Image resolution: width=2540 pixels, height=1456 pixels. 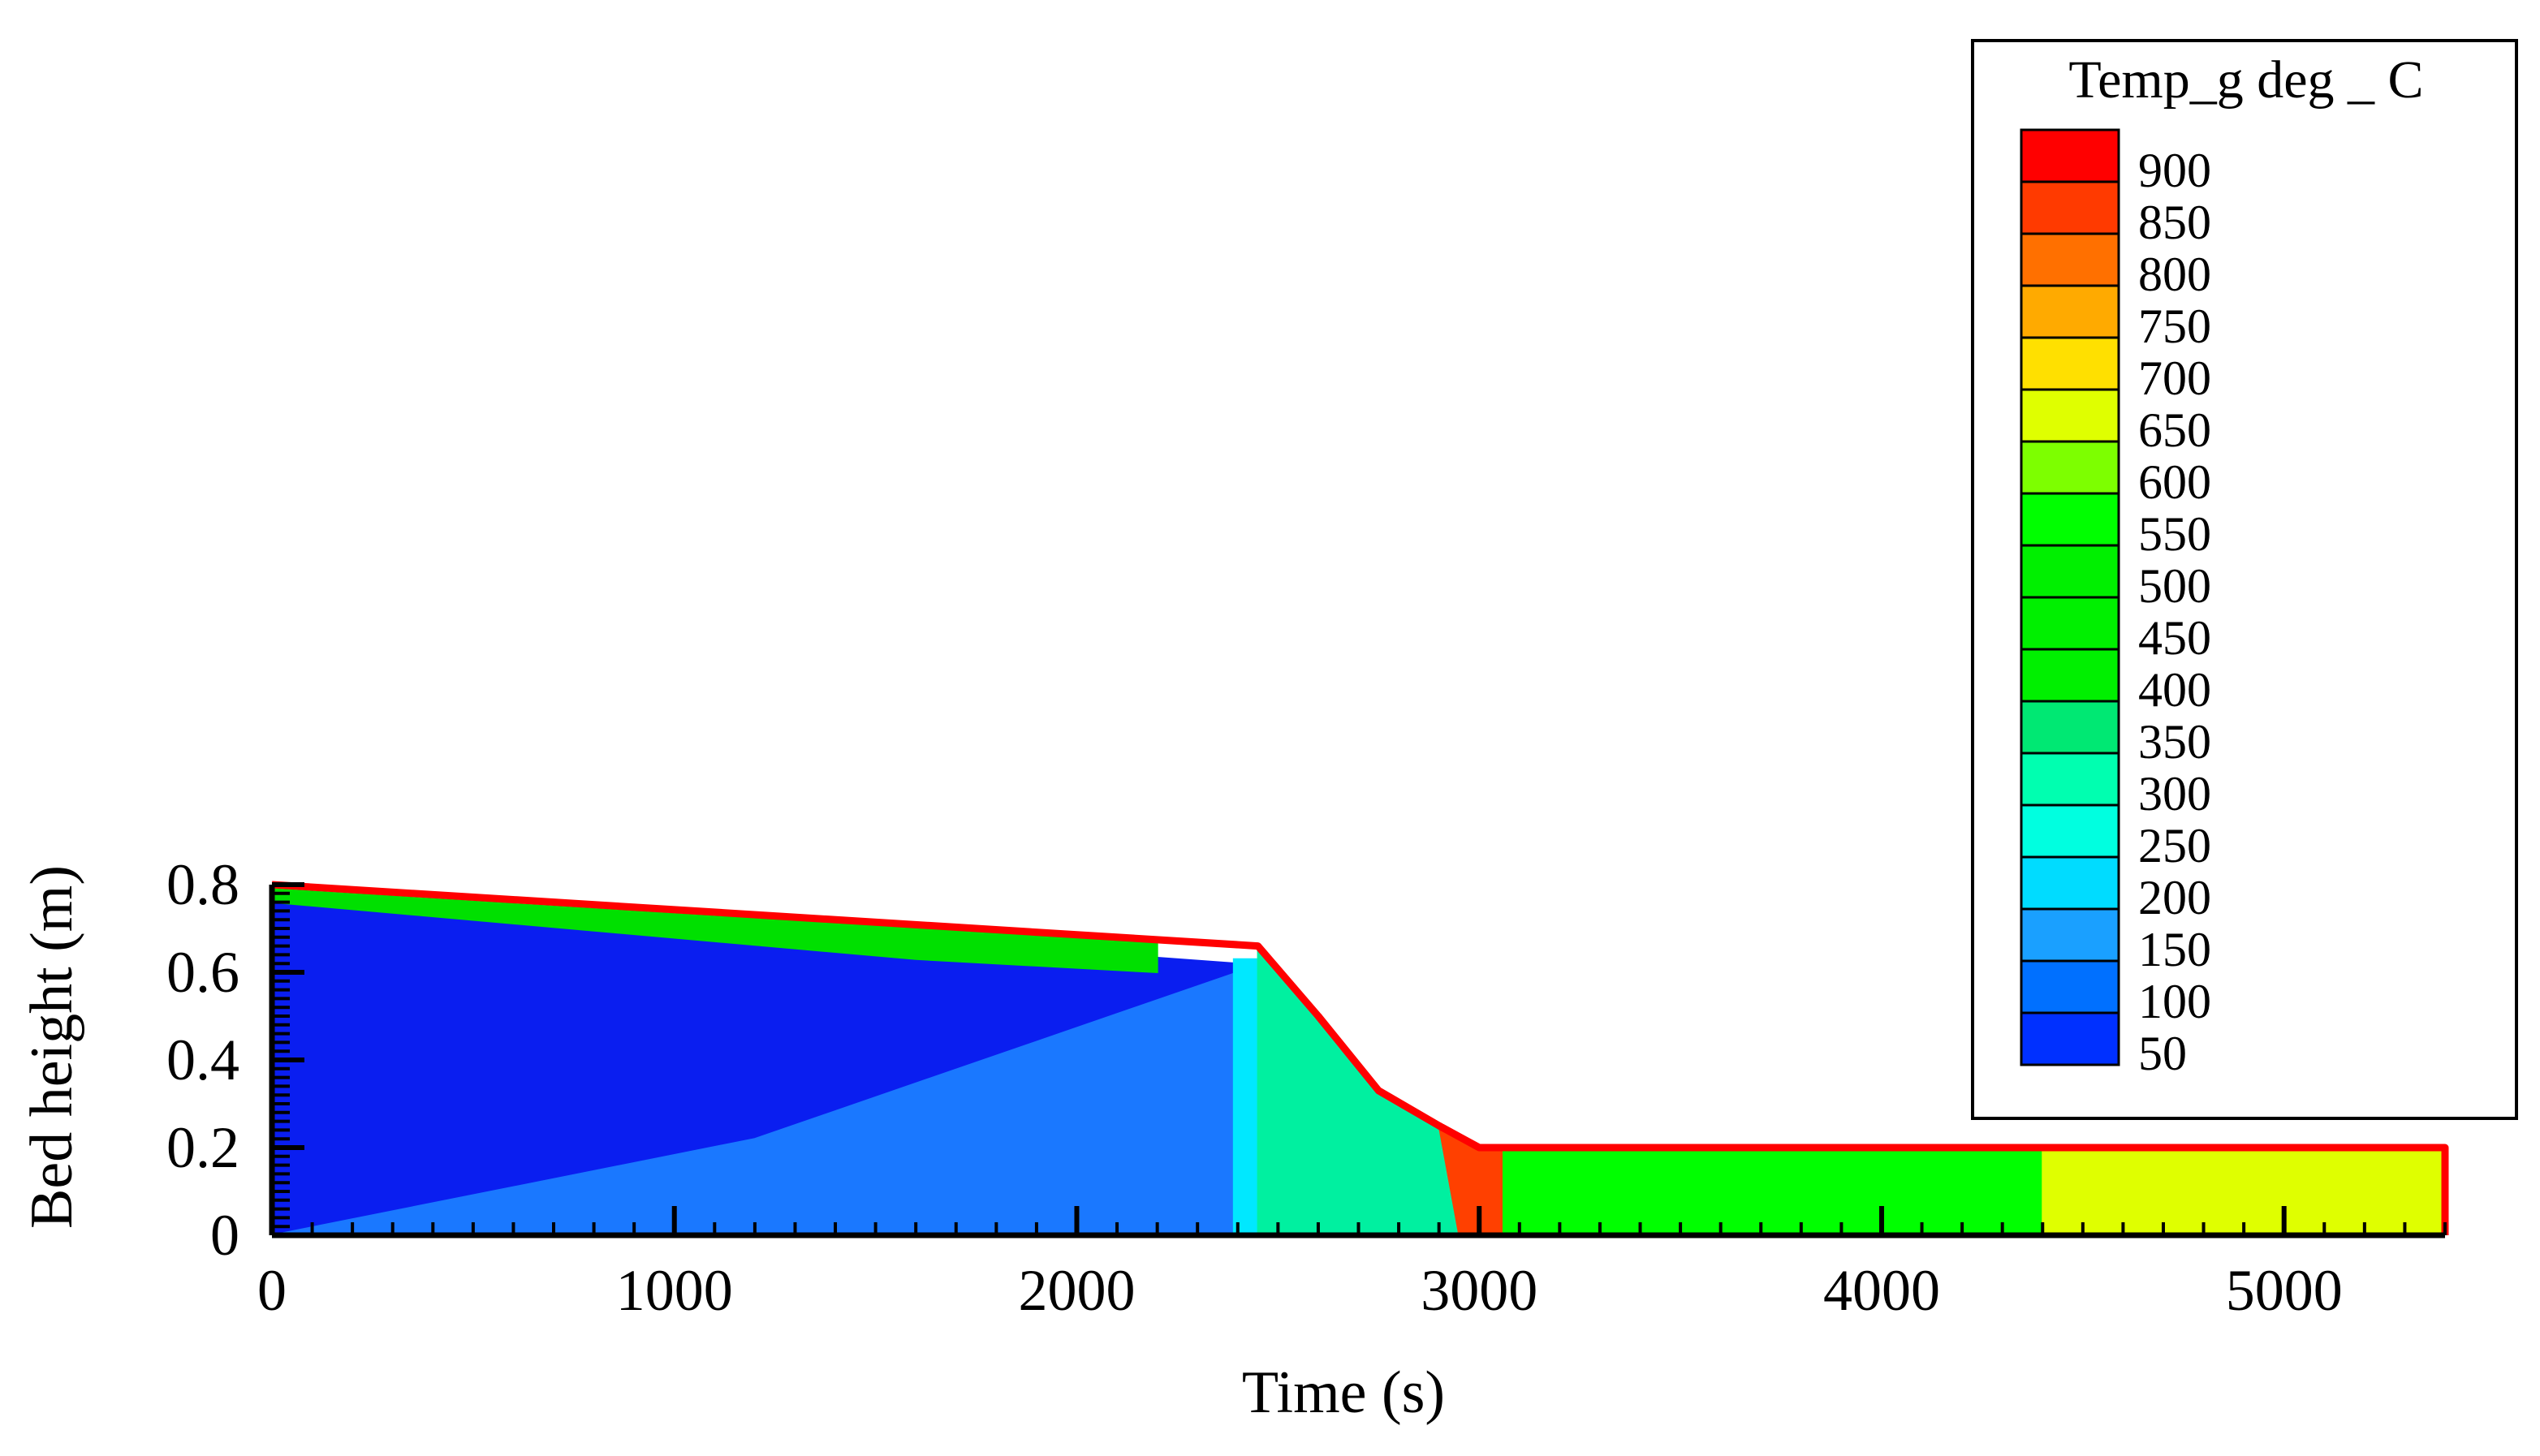 What do you see at coordinates (2284, 1291) in the screenshot?
I see `x-tick-label: 5000` at bounding box center [2284, 1291].